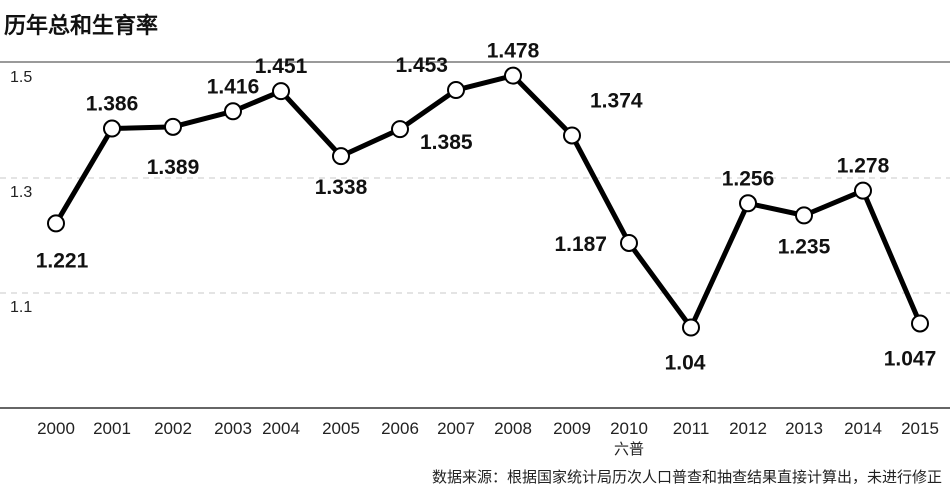  I want to click on data-value-label: 1.389, so click(173, 167).